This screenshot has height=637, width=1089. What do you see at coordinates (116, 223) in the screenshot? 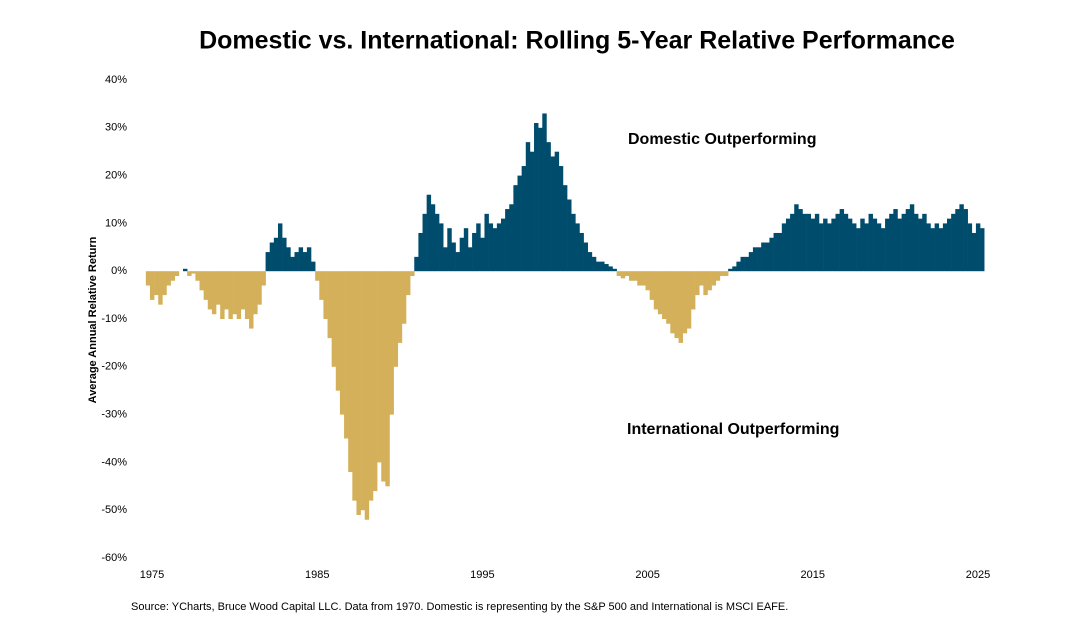
I see `y-tick-label: 10%` at bounding box center [116, 223].